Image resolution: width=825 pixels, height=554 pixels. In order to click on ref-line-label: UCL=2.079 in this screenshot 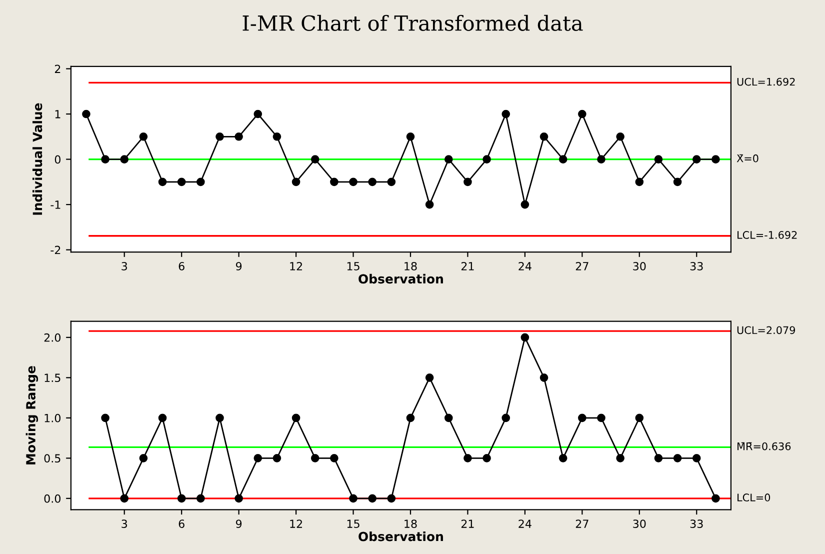, I will do `click(766, 330)`.